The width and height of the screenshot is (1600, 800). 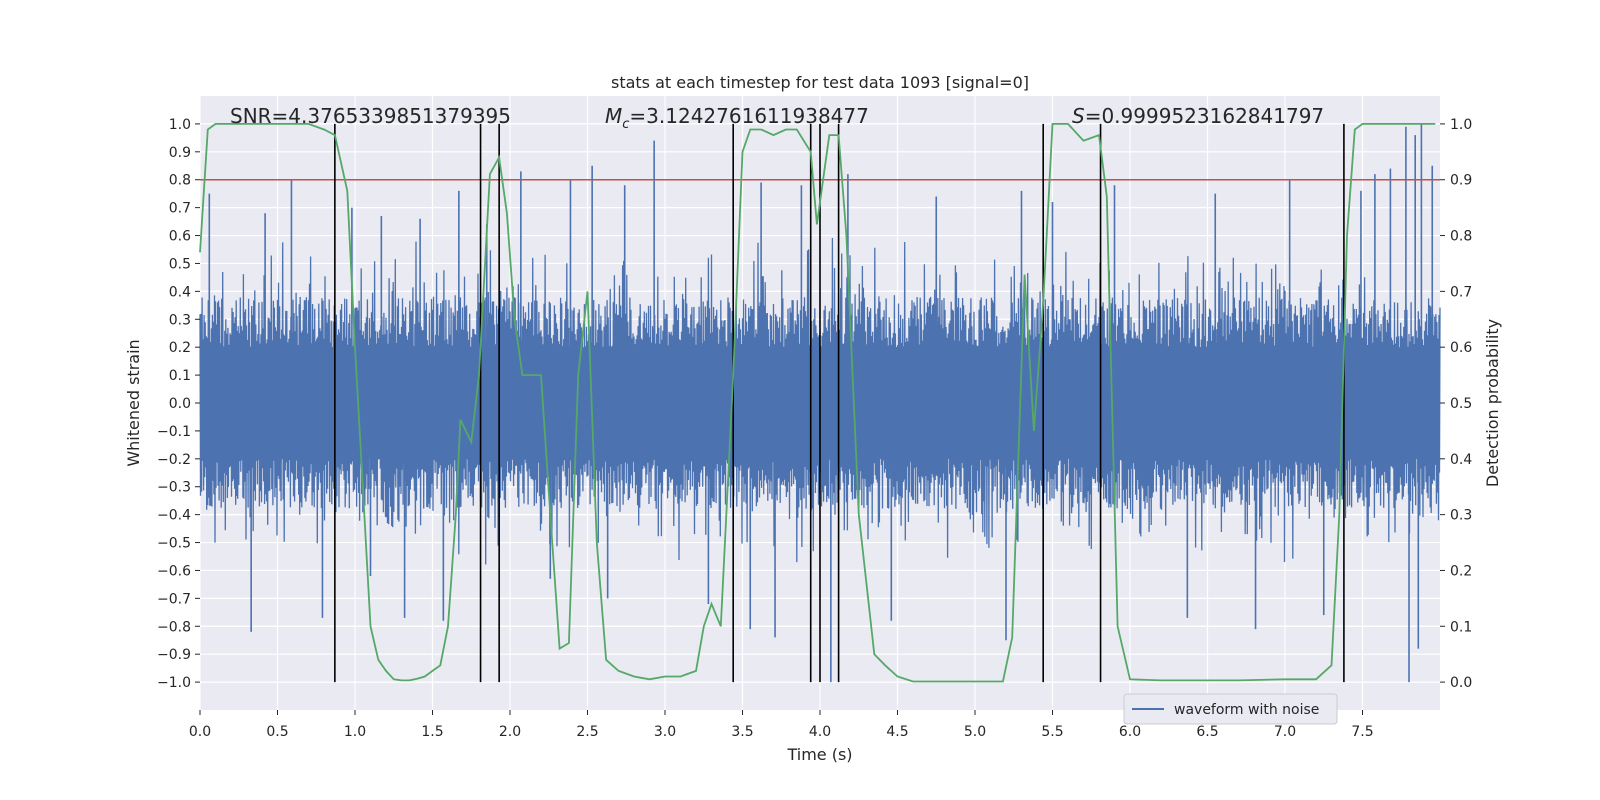 What do you see at coordinates (174, 655) in the screenshot?
I see `y-tick-label: −0.9` at bounding box center [174, 655].